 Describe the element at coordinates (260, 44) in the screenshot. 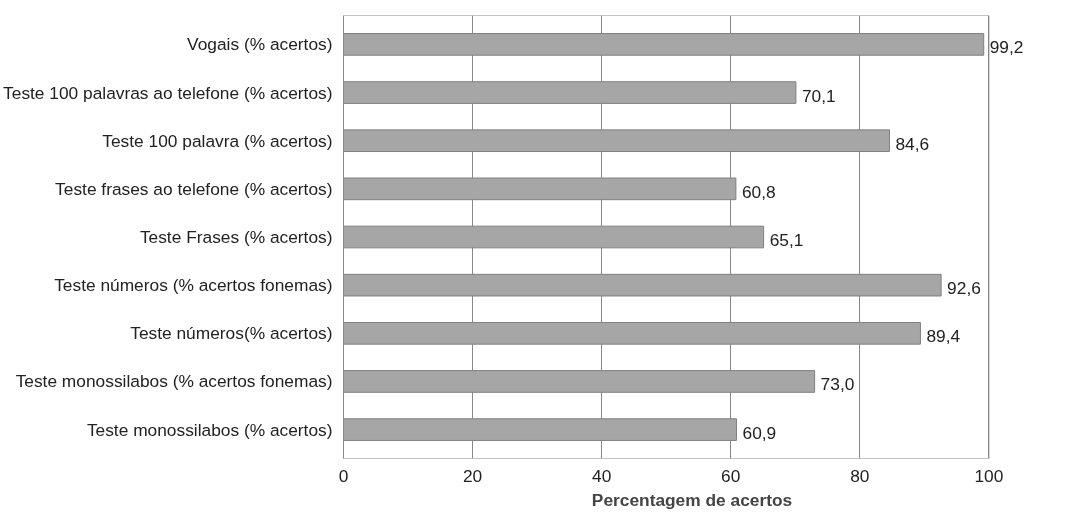

I see `y-tick-label: Vogais (% acertos)` at that location.